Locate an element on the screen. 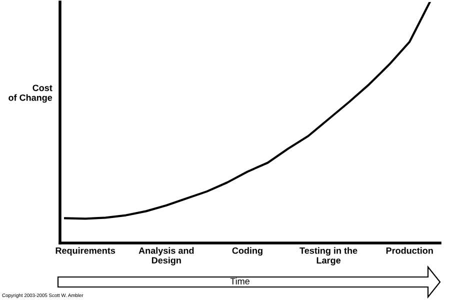  x-tick-label: Testing in the Large is located at coordinates (329, 256).